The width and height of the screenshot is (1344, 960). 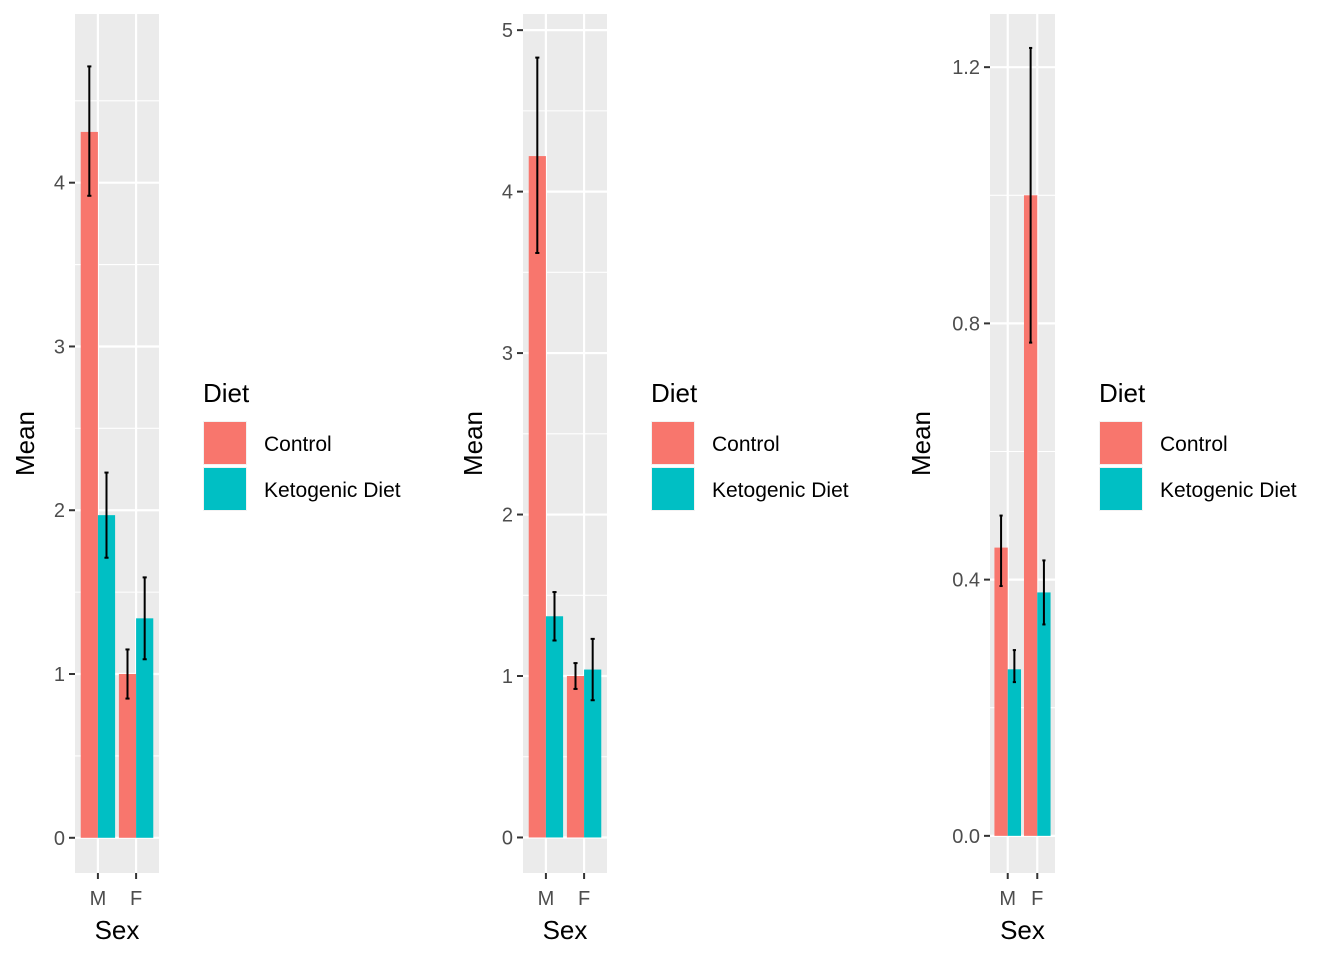 I want to click on y-tick-label: 0.8, so click(x=966, y=324).